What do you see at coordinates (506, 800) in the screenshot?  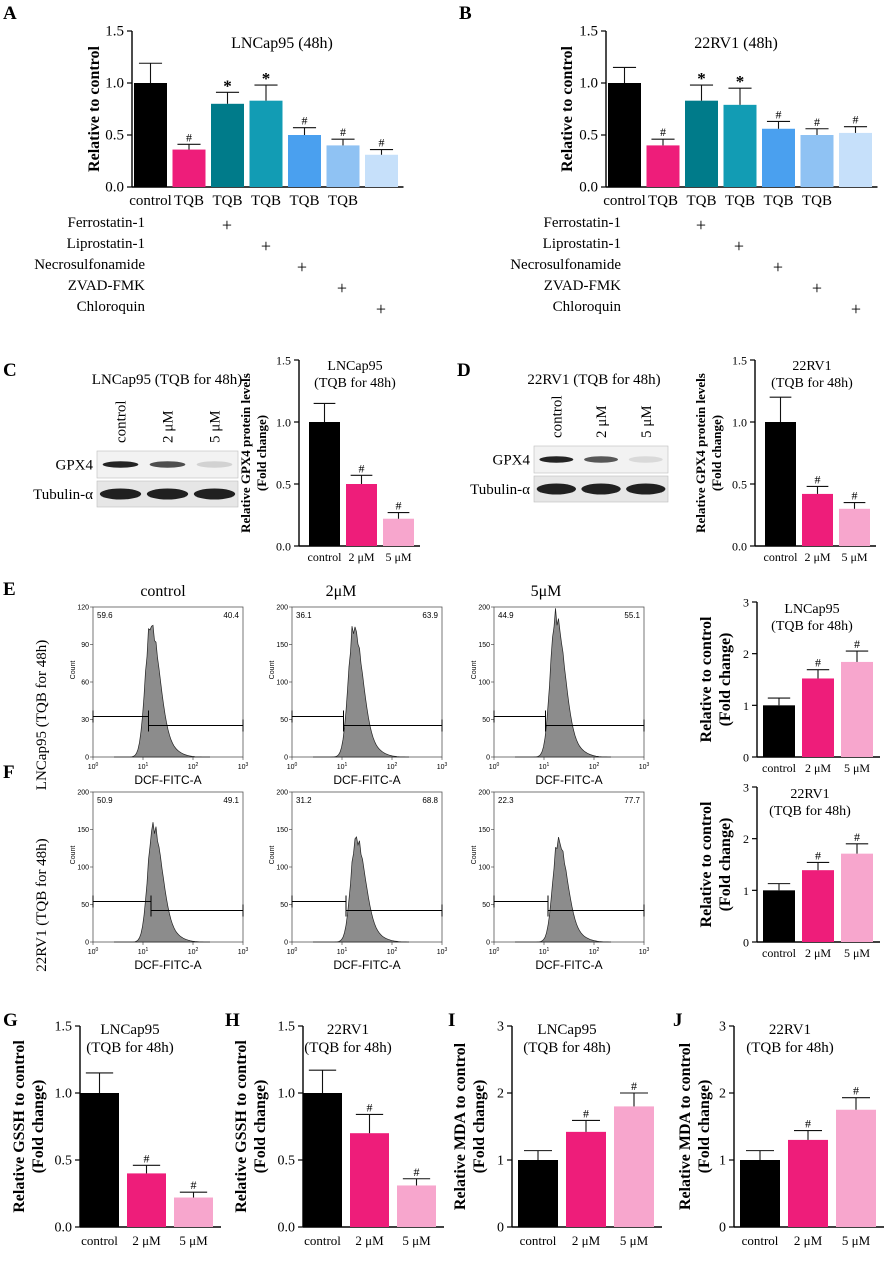 I see `gate-left-percent: 22.3` at bounding box center [506, 800].